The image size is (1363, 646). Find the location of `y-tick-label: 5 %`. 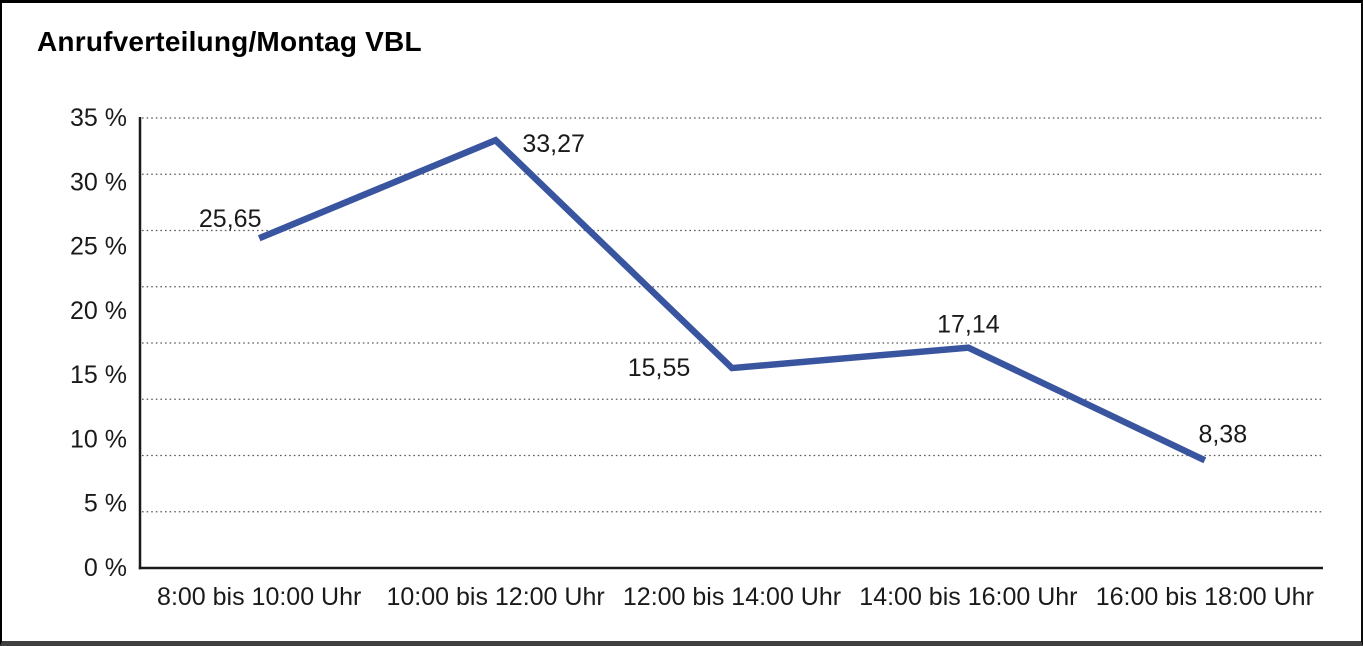

y-tick-label: 5 % is located at coordinates (105, 504).